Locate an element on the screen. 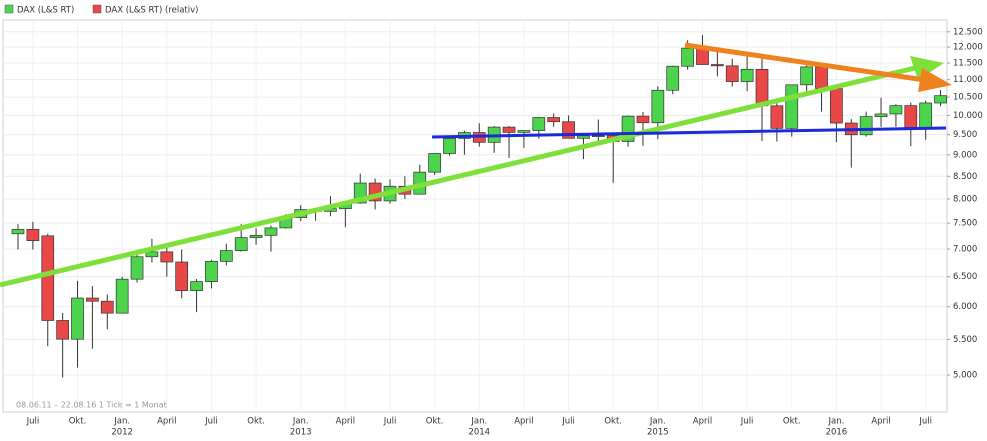 This screenshot has width=987, height=441. year-label: 2016 is located at coordinates (837, 433).